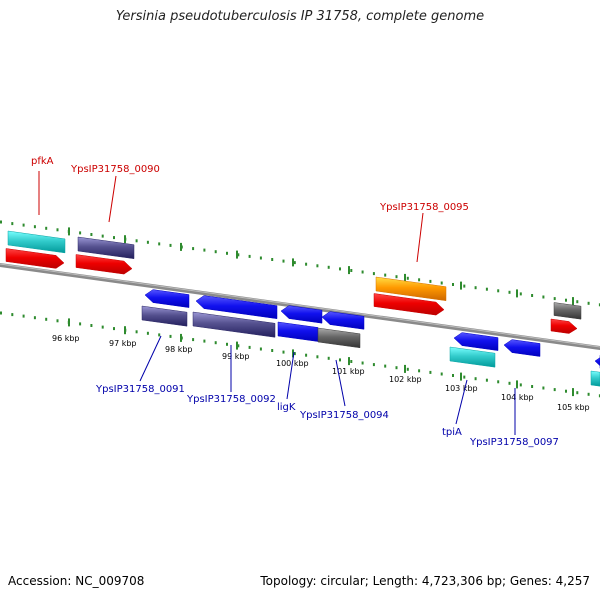 This screenshot has width=600, height=600. What do you see at coordinates (42, 161) in the screenshot?
I see `gene-label-pfka: pfkA` at bounding box center [42, 161].